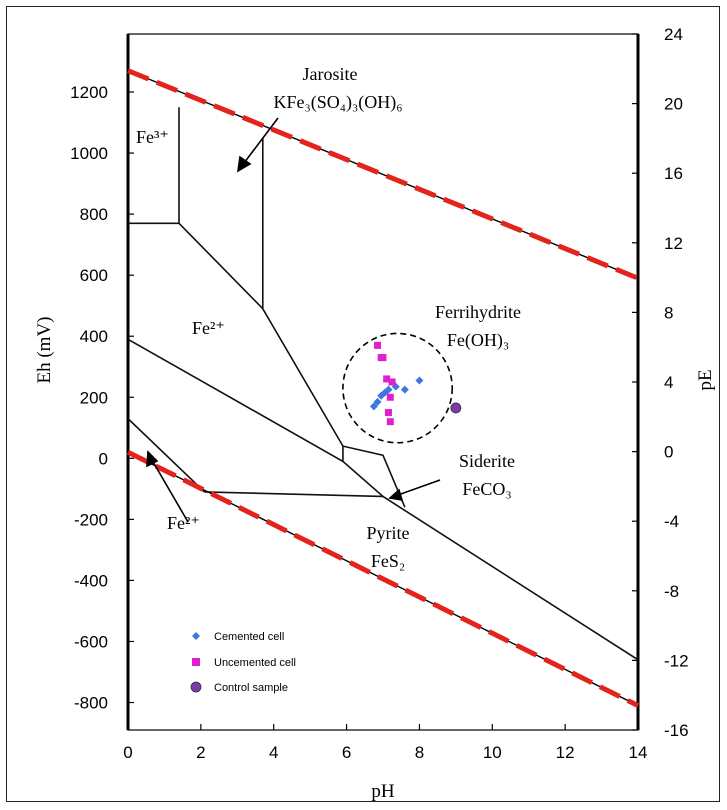 The width and height of the screenshot is (727, 810). What do you see at coordinates (398, 388) in the screenshot?
I see `annotation-circle` at bounding box center [398, 388].